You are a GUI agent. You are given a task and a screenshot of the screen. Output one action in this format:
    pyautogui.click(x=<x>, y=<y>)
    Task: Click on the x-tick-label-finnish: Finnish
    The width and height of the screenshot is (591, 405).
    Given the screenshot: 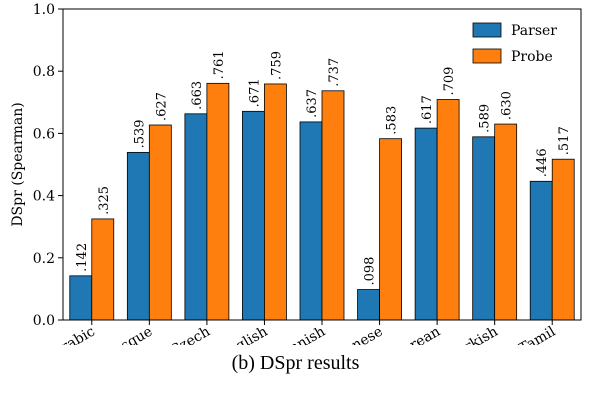 What is the action you would take?
    pyautogui.click(x=301, y=334)
    